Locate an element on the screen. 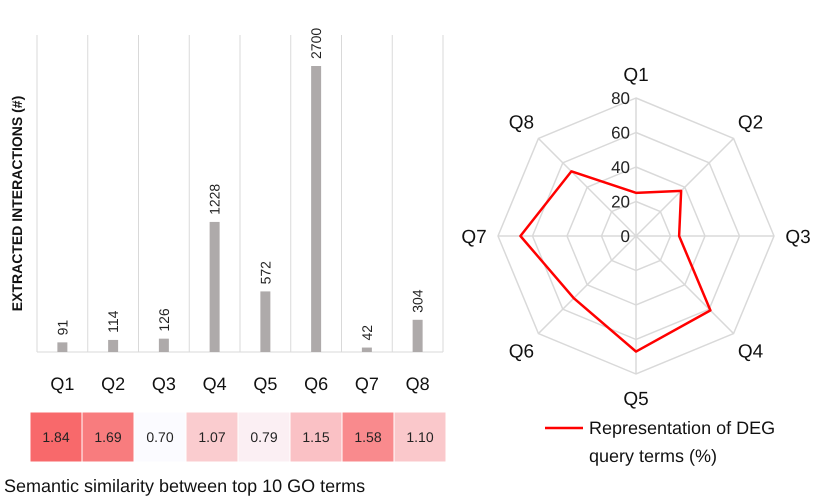  x-tick-label: Q3 is located at coordinates (164, 384).